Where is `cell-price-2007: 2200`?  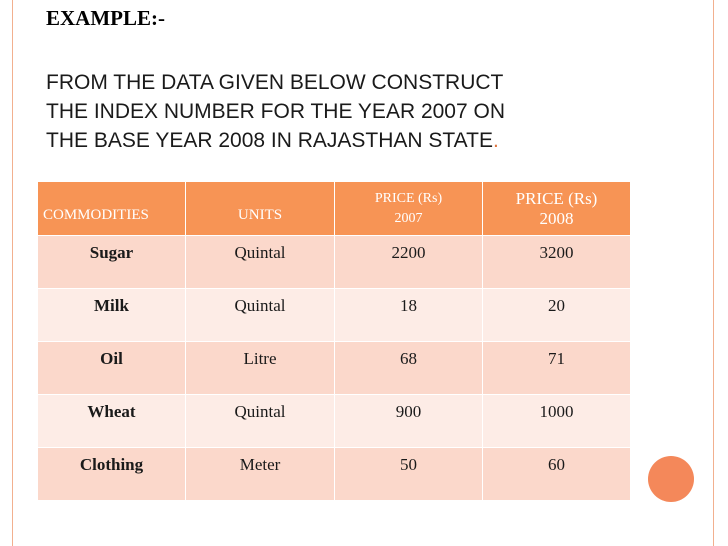
cell-price-2007: 2200 is located at coordinates (408, 262).